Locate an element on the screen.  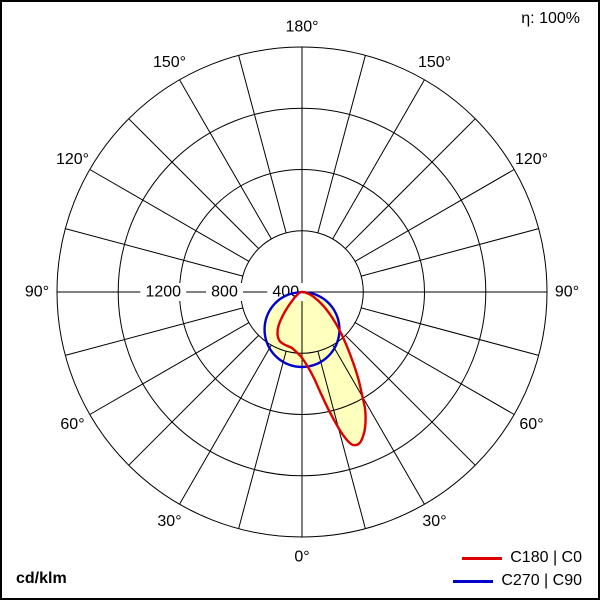
radial-tick-label: 800 is located at coordinates (224, 292).